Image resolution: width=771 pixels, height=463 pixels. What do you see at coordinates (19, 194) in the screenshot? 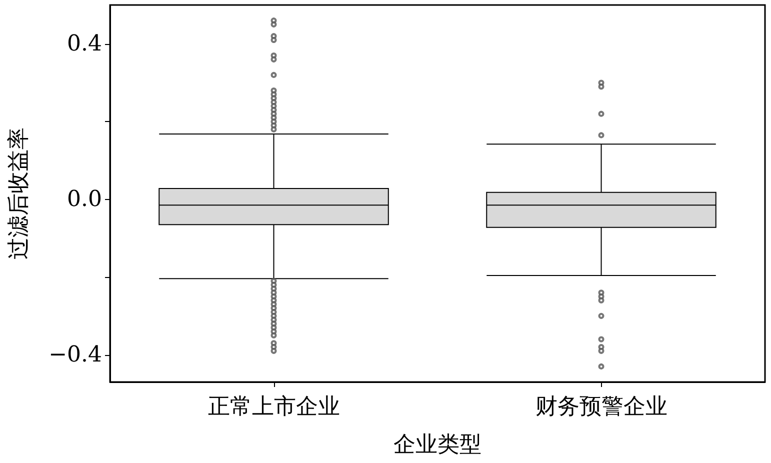
I see `y-axis-title: 过滤后收益率` at bounding box center [19, 194].